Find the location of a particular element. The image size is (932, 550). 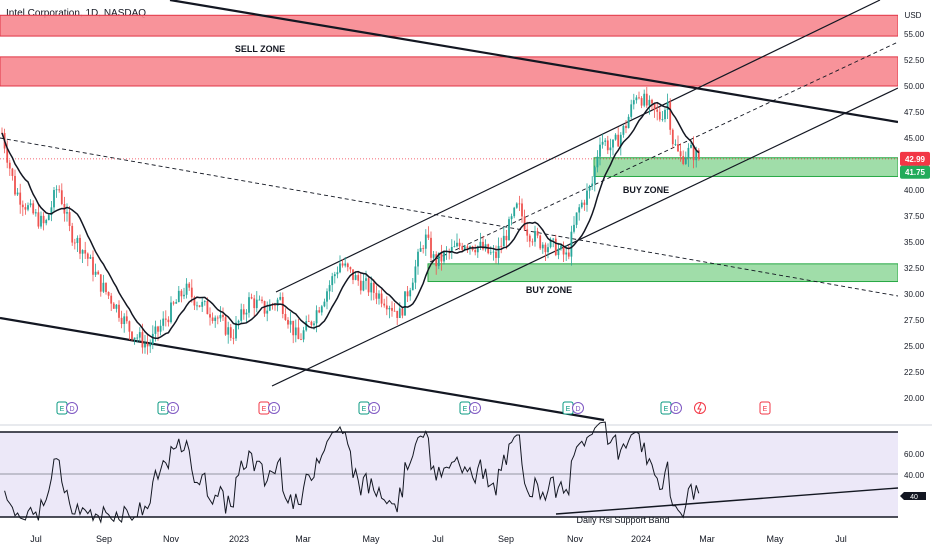

currency-label: USD is located at coordinates (913, 15).